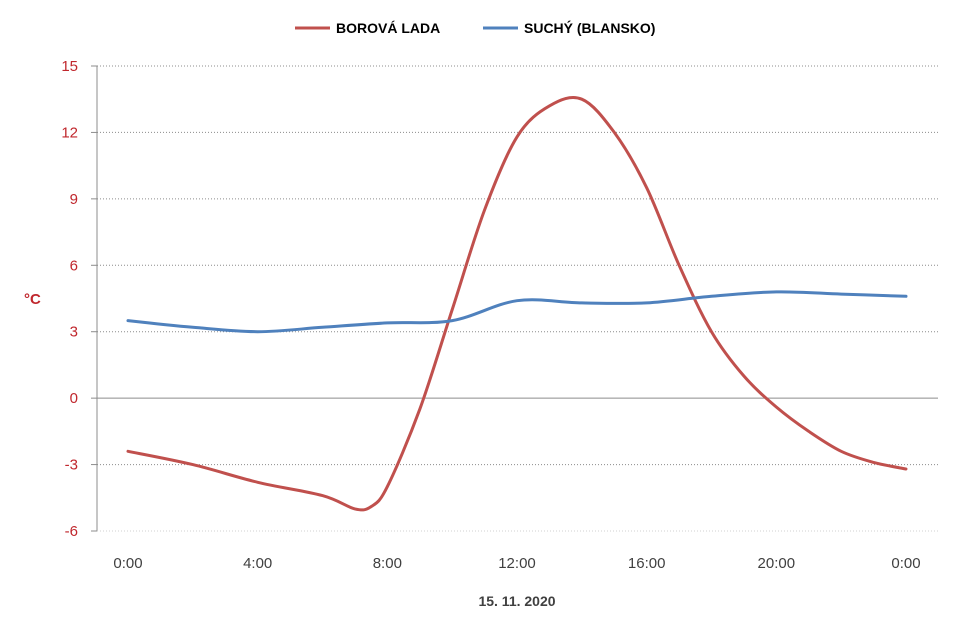 The width and height of the screenshot is (960, 635). Describe the element at coordinates (74, 332) in the screenshot. I see `y-tick-label: 3` at that location.